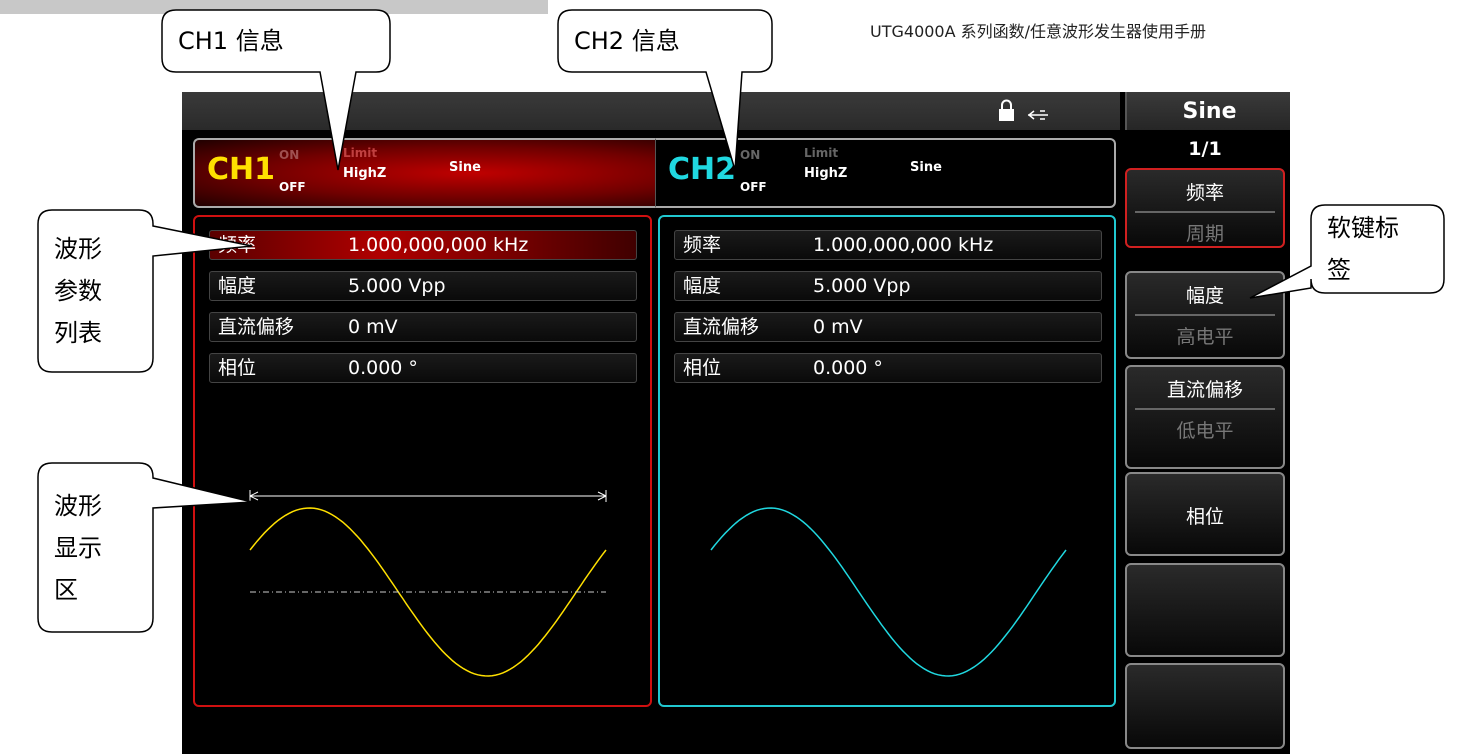 This screenshot has height=754, width=1480. Describe the element at coordinates (1339, 270) in the screenshot. I see `callout-line: 签` at that location.